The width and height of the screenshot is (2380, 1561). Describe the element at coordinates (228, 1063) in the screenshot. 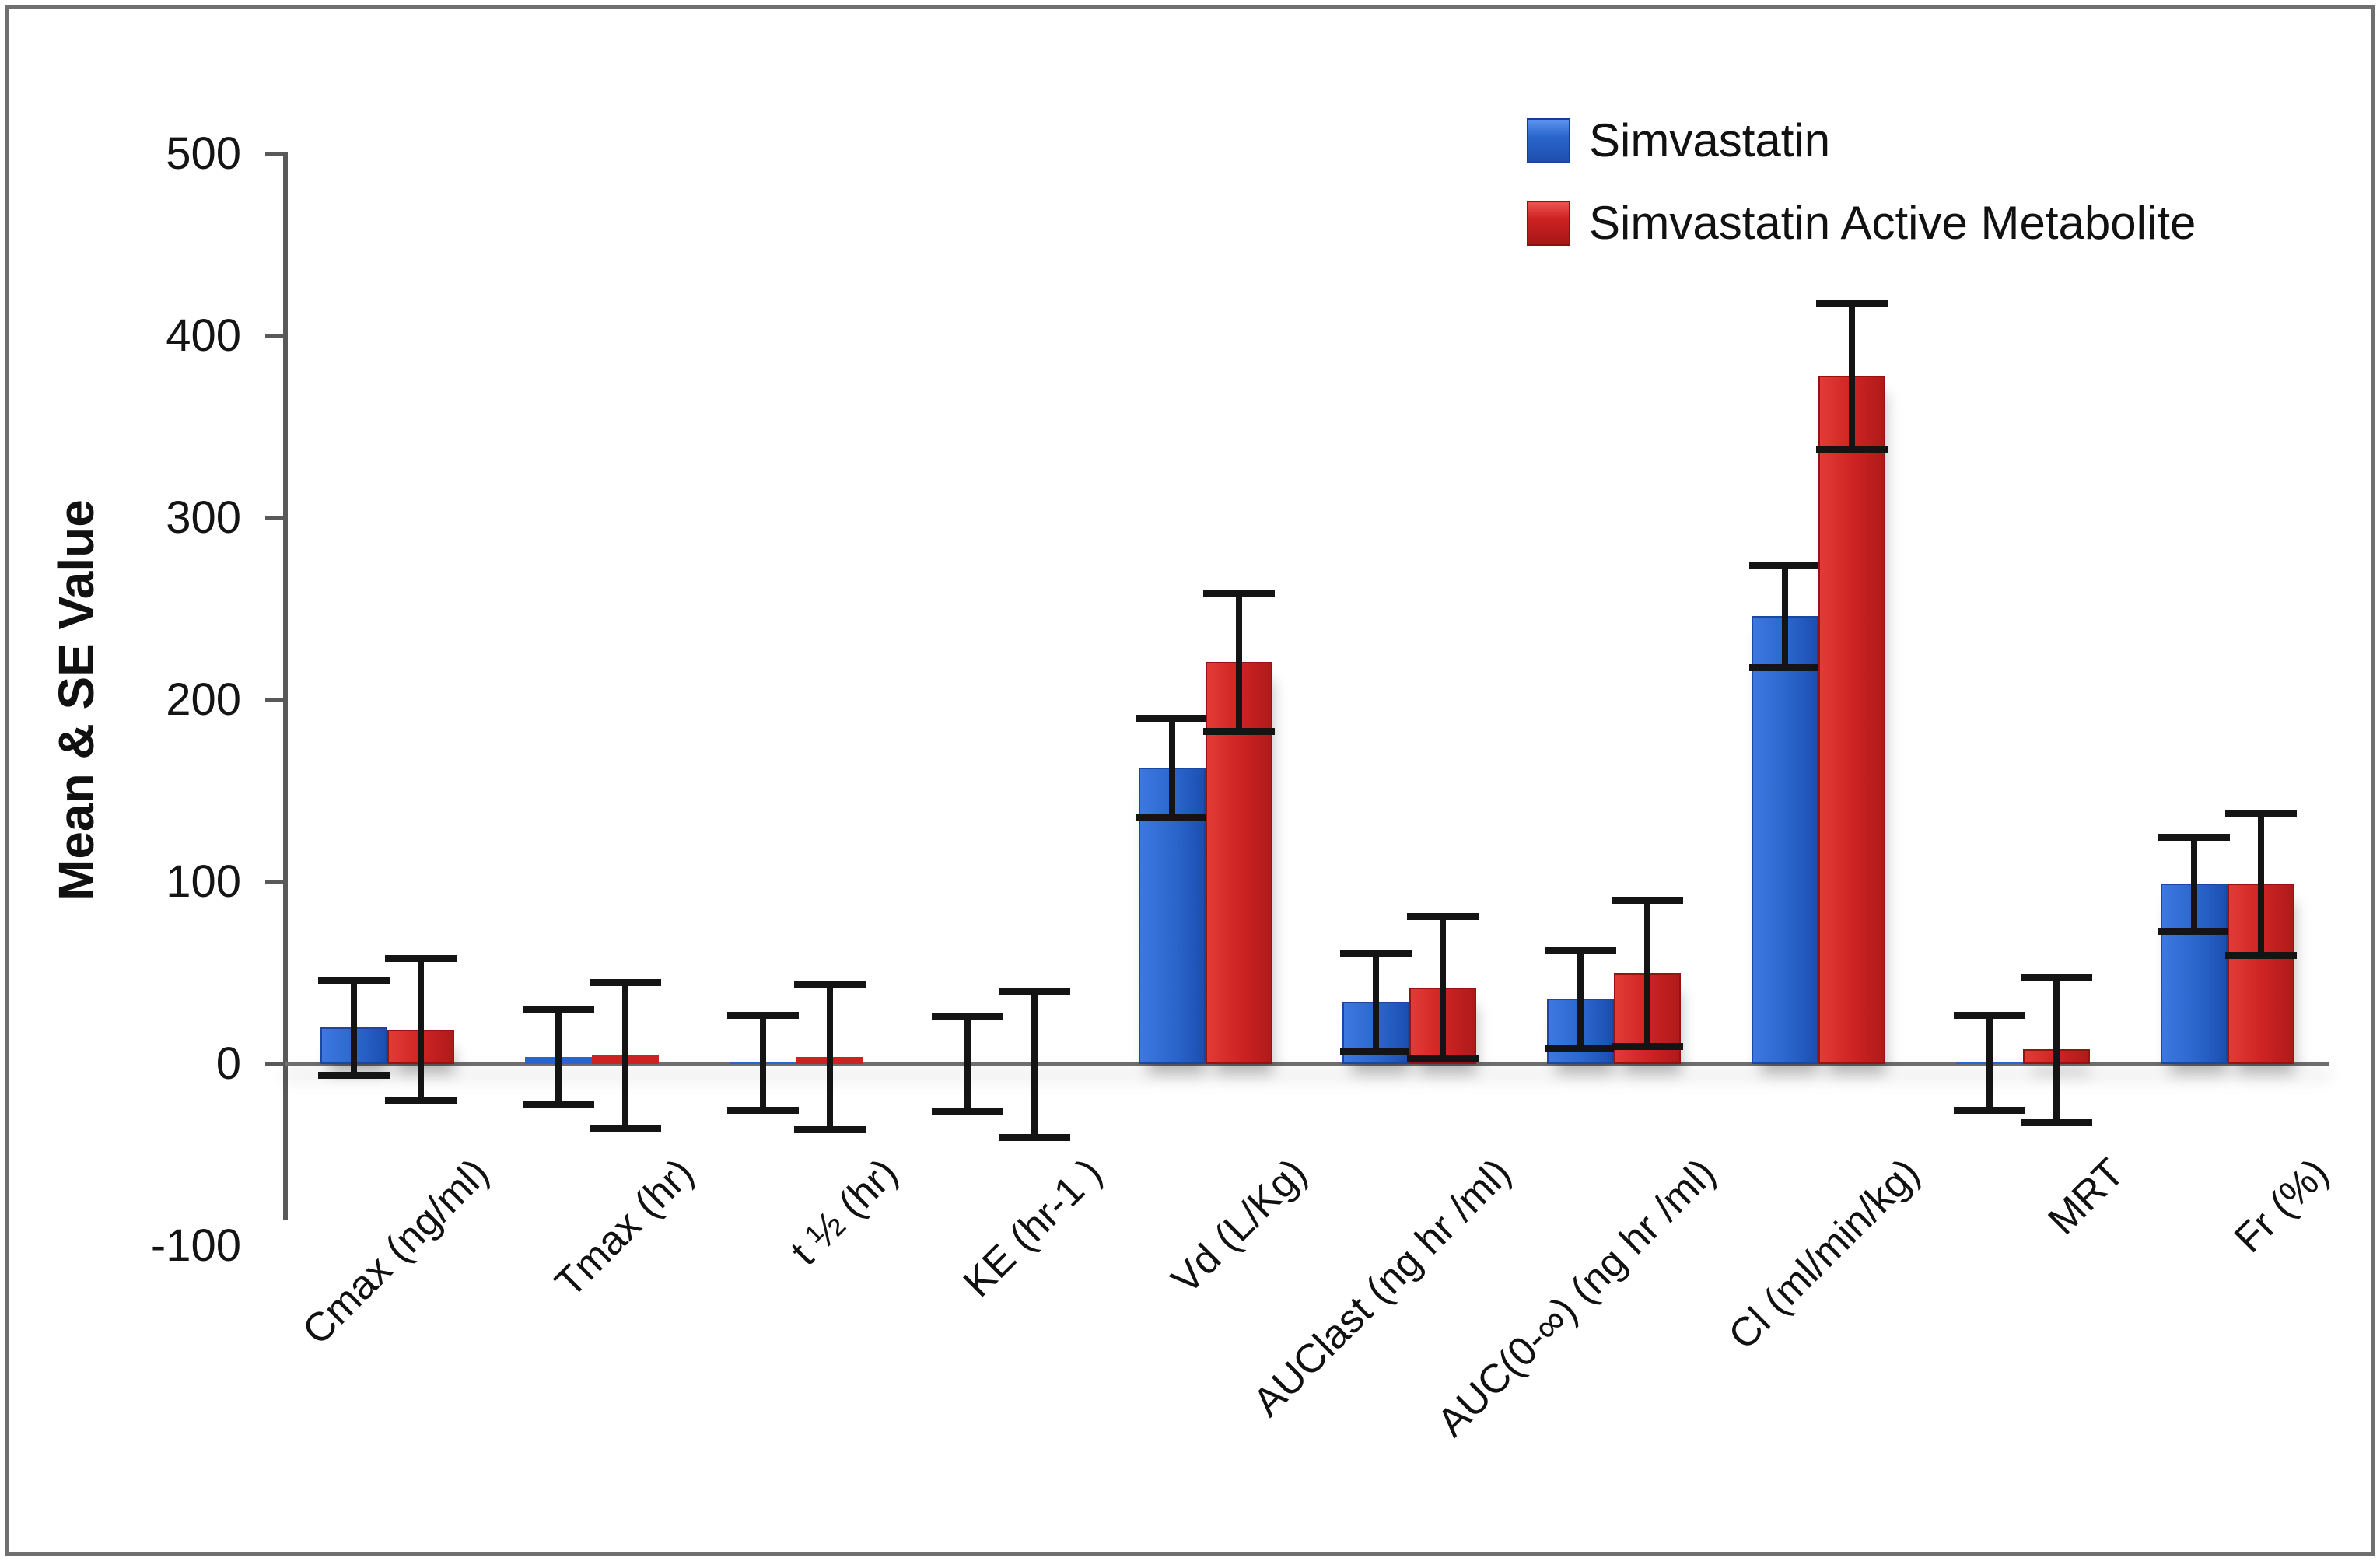

I see `y-axis-tick-label: 0` at that location.